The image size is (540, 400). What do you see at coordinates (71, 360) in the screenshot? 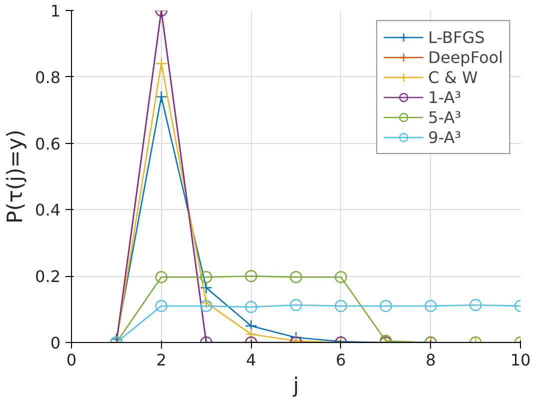
I see `x-tick-label: 0` at bounding box center [71, 360].